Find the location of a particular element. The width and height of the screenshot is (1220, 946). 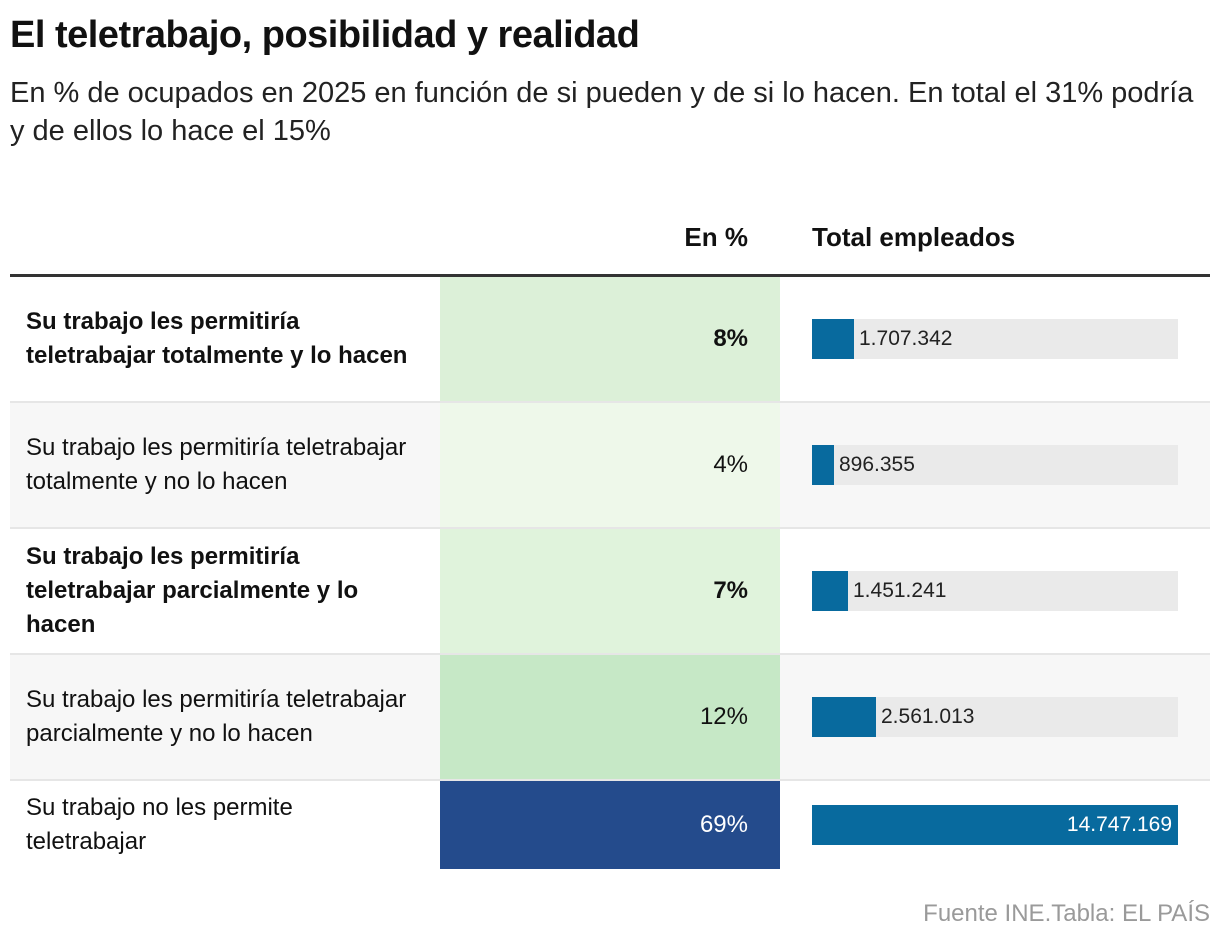

bar-value-label: 2.561.013 is located at coordinates (928, 716).